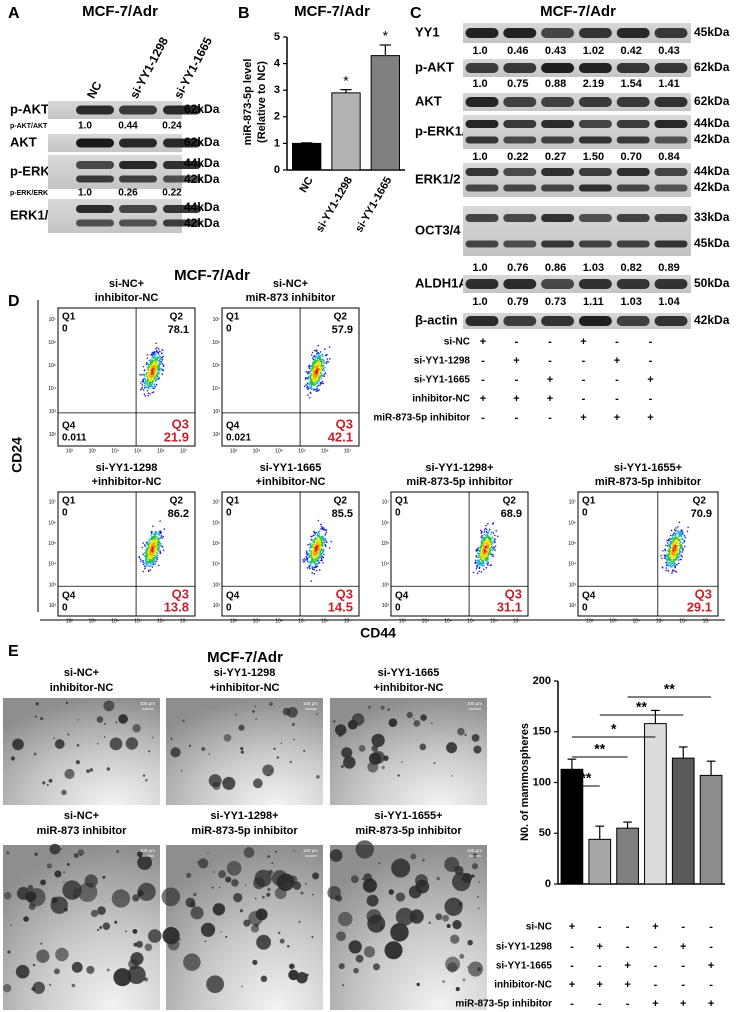  I want to click on quant-value: 0.43, so click(668, 51).